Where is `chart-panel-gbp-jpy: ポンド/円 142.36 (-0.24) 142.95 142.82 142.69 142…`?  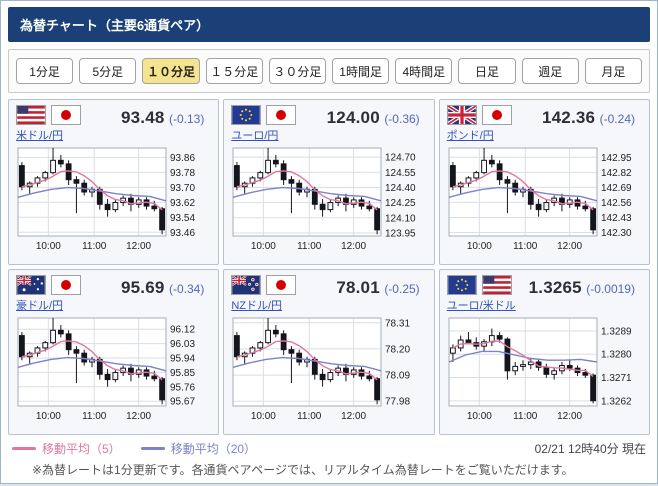
chart-panel-gbp-jpy: ポンド/円 142.36 (-0.24) 142.95 142.82 142.69 142… is located at coordinates (544, 182).